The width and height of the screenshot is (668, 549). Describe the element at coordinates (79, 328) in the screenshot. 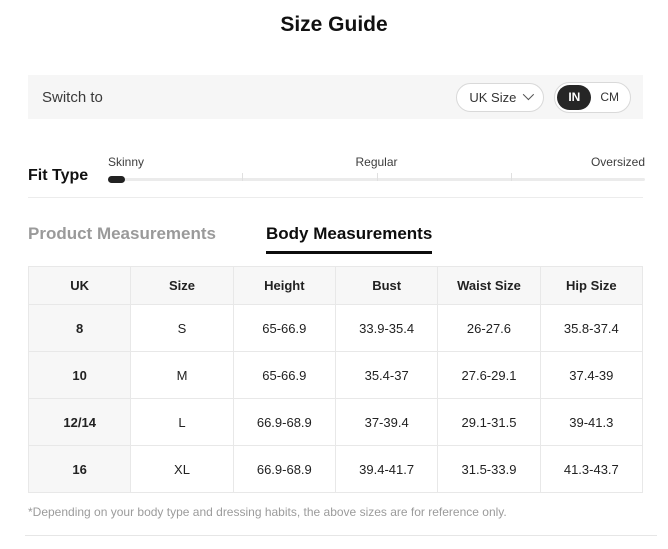

I see `cell-uk: 8` at that location.